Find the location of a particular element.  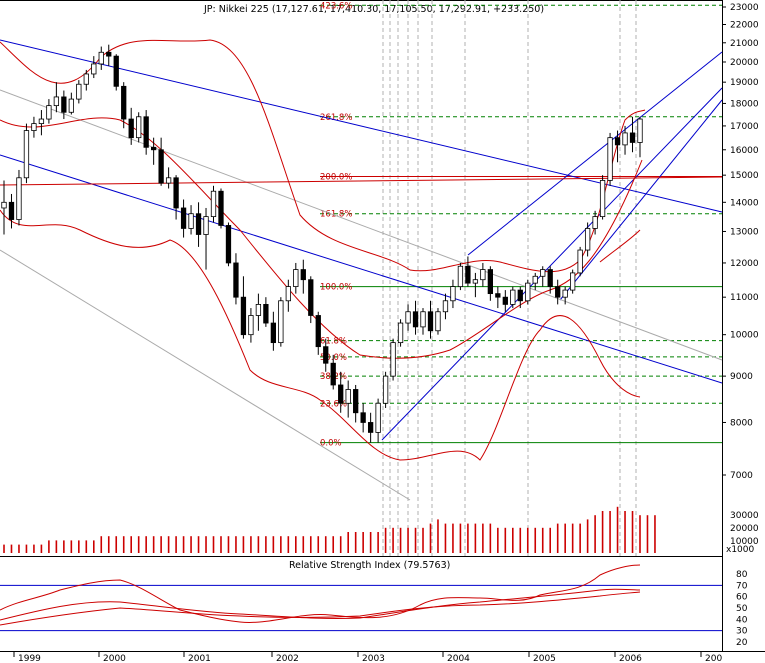

time-tick-label: 2004 is located at coordinates (458, 658).